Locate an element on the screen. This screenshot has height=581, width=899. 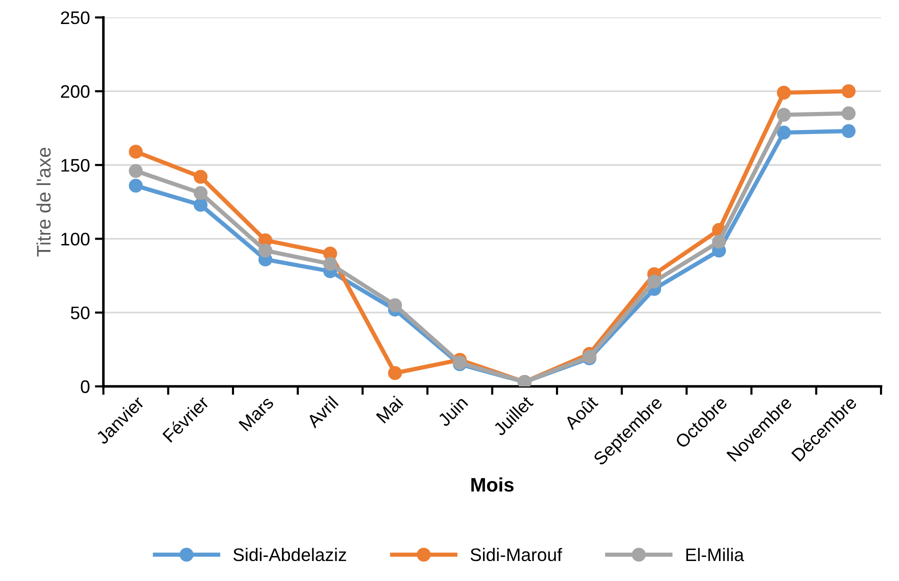
legend-label: Sidi-Abdelaziz is located at coordinates (289, 555).